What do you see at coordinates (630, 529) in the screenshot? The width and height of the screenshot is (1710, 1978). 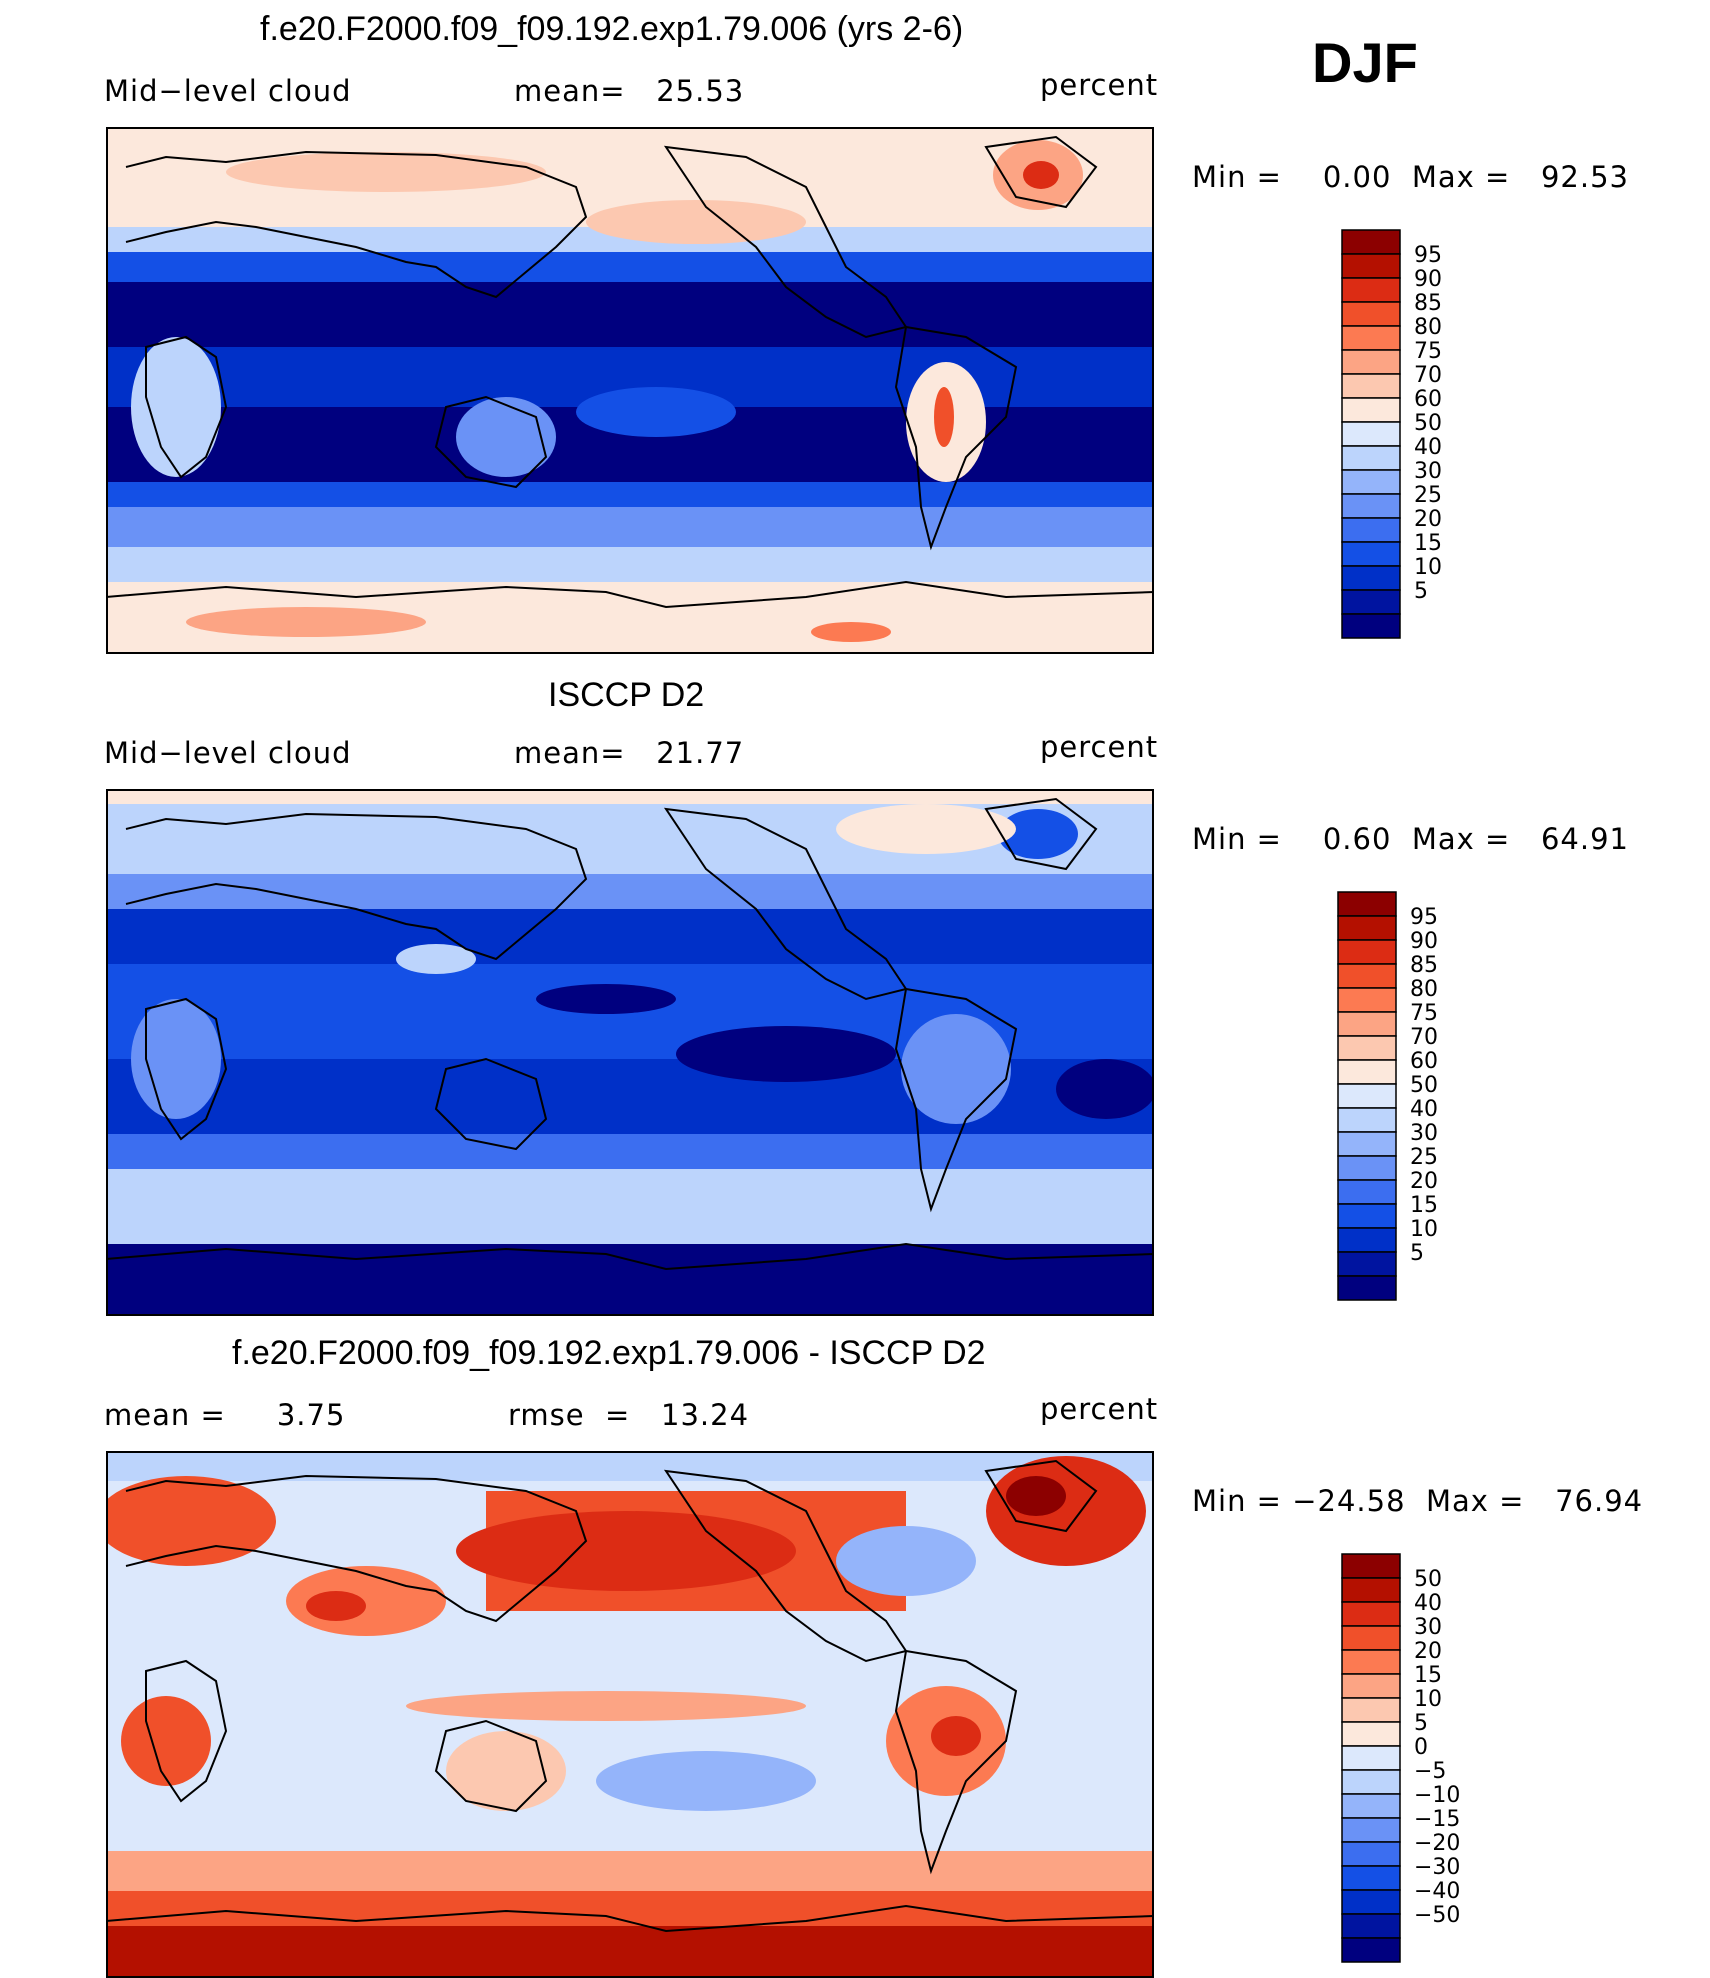 I see `panel1-band-s-midlat` at bounding box center [630, 529].